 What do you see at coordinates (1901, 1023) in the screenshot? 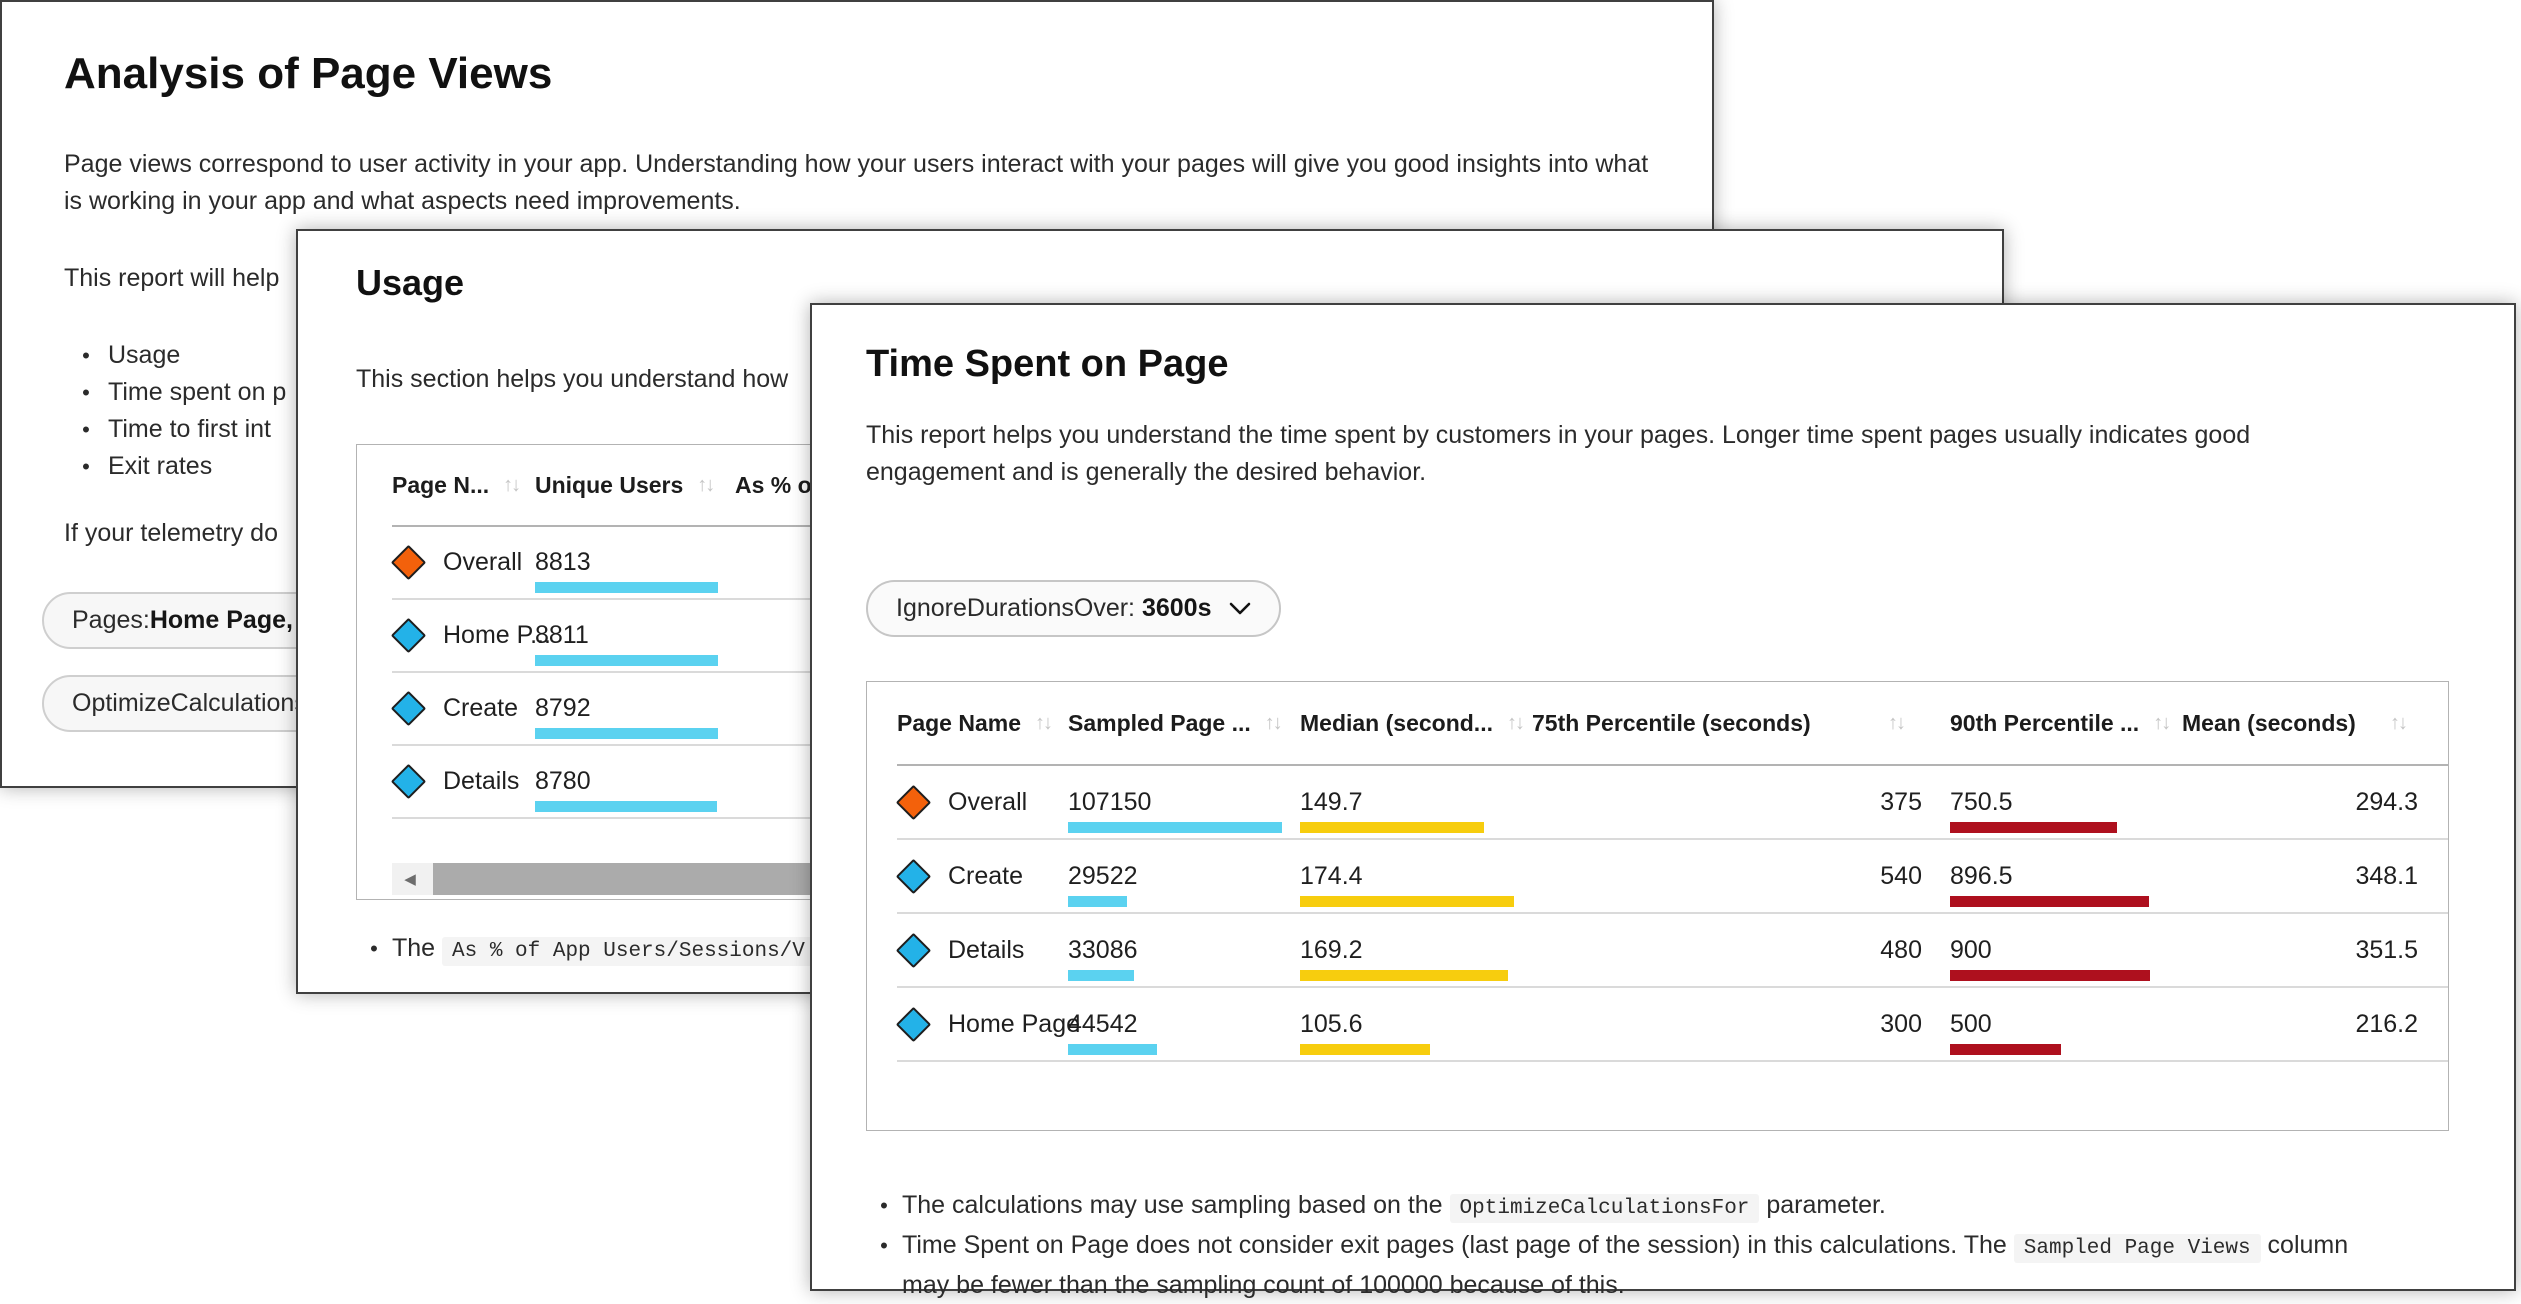
I see `cell-value: 300` at bounding box center [1901, 1023].